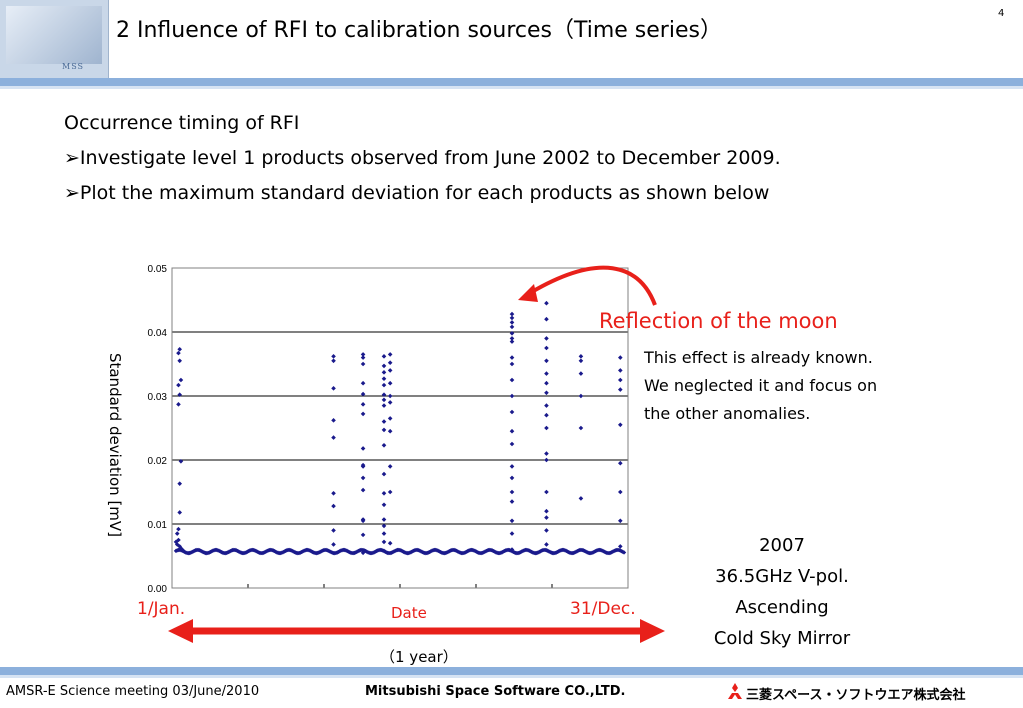  Describe the element at coordinates (182, 123) in the screenshot. I see `intro-heading: Occurrence timing of RFI` at that location.